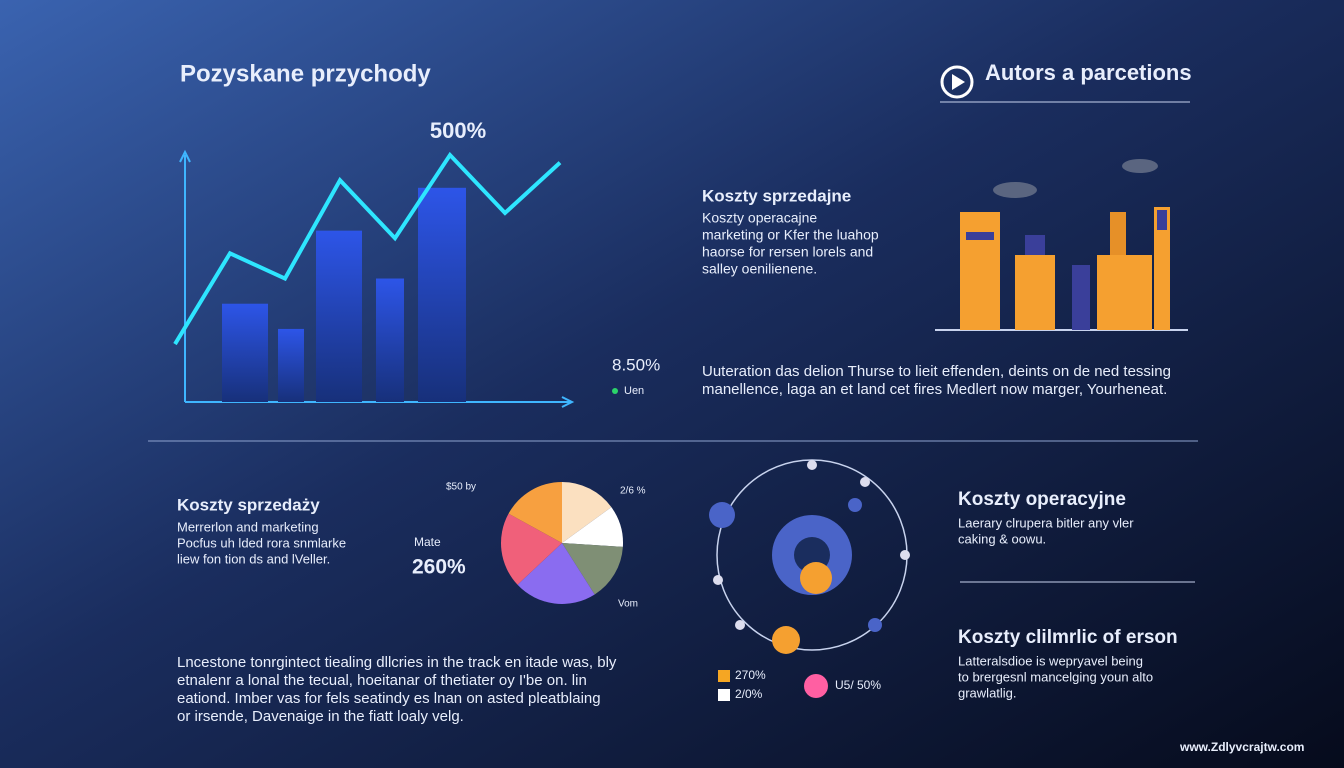 The image size is (1344, 768). What do you see at coordinates (633, 491) in the screenshot?
I see `pie-label: 2/6 %` at bounding box center [633, 491].